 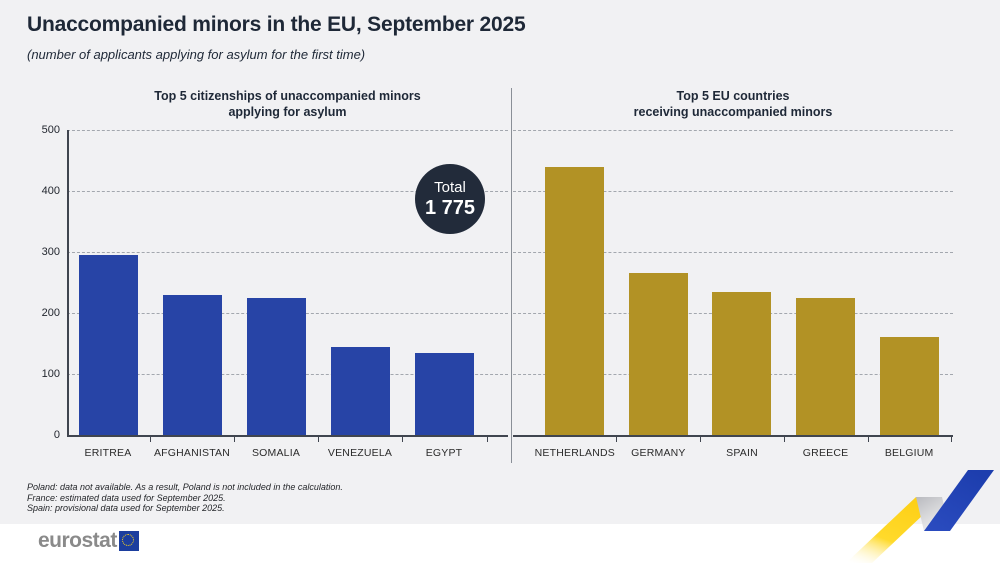 I want to click on category-label: BELGIUM, so click(x=909, y=453).